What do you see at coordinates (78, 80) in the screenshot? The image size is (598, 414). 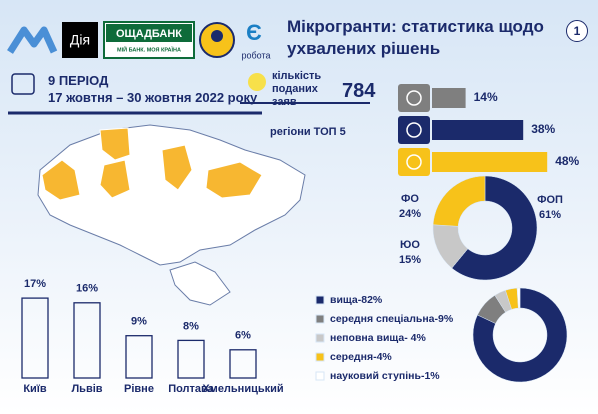 I see `period-label: 9 ПЕРІОД` at bounding box center [78, 80].